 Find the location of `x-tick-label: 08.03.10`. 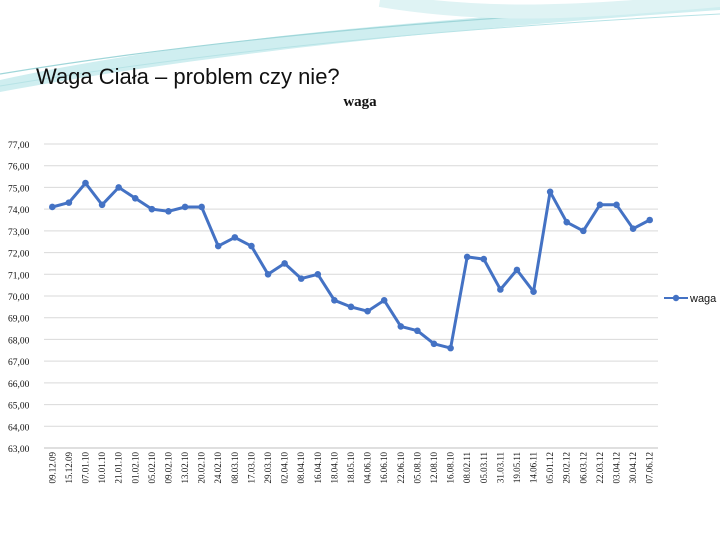

x-tick-label: 08.03.10 is located at coordinates (235, 468).